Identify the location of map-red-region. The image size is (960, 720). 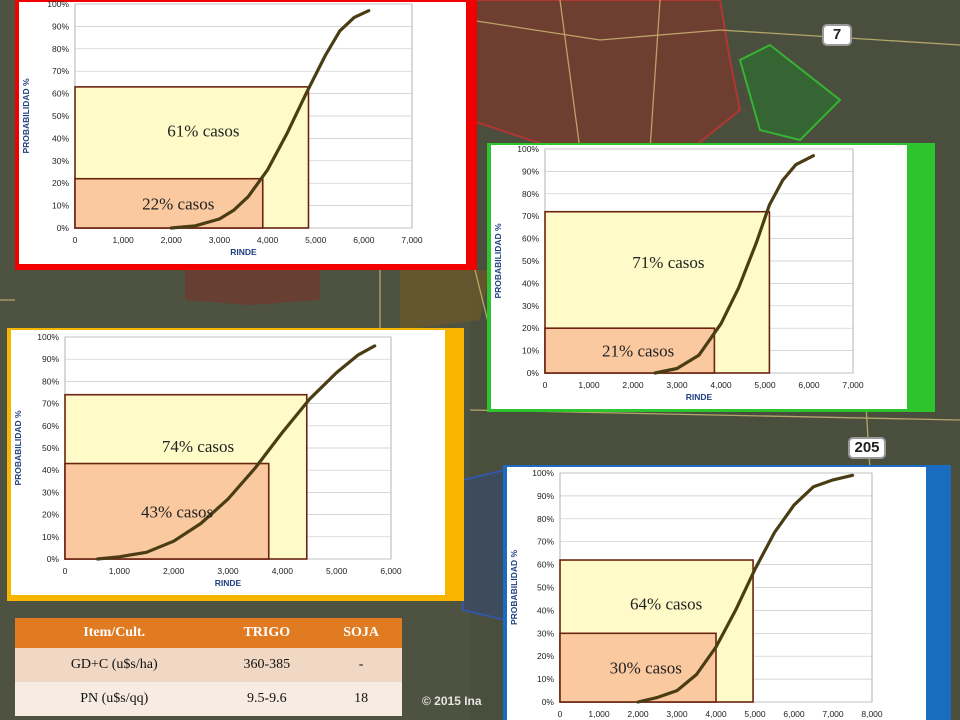
(605, 75).